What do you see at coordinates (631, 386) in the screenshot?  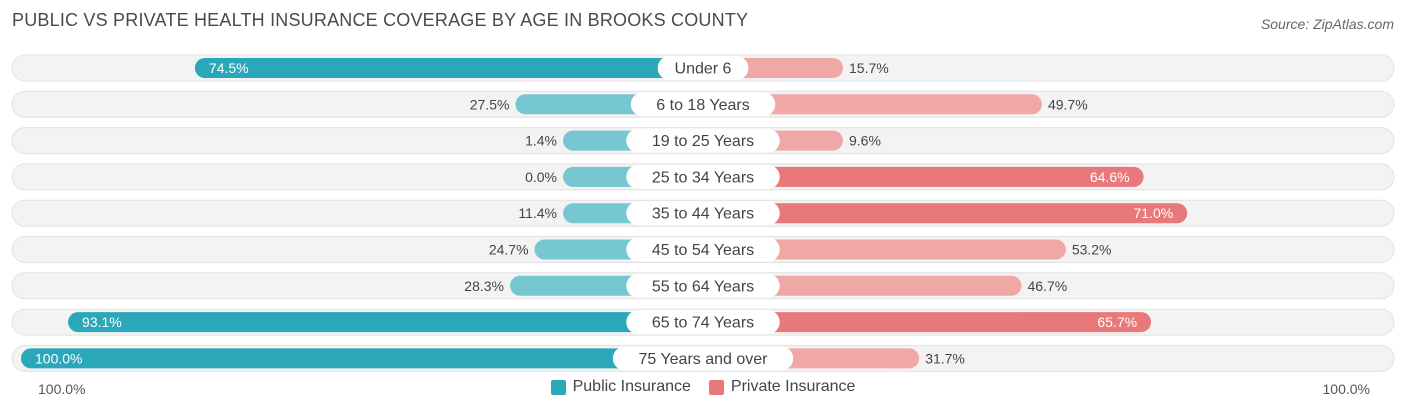 I see `legend-label-public: Public Insurance` at bounding box center [631, 386].